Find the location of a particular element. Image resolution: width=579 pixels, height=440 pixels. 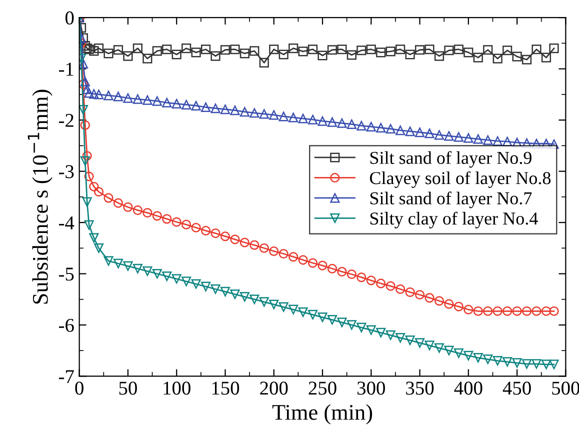

y-axis-title: Subsidence s (10$^{−1}$mm) is located at coordinates (40, 197).